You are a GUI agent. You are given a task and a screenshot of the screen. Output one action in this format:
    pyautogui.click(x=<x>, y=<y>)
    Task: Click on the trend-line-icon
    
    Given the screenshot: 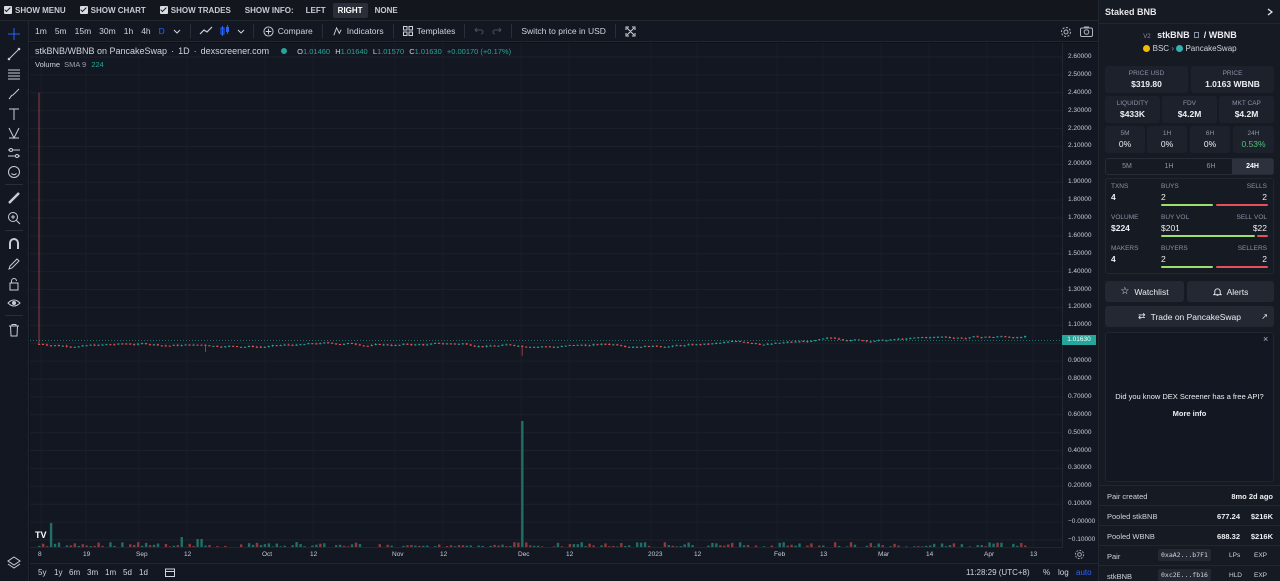 What is the action you would take?
    pyautogui.click(x=14, y=54)
    